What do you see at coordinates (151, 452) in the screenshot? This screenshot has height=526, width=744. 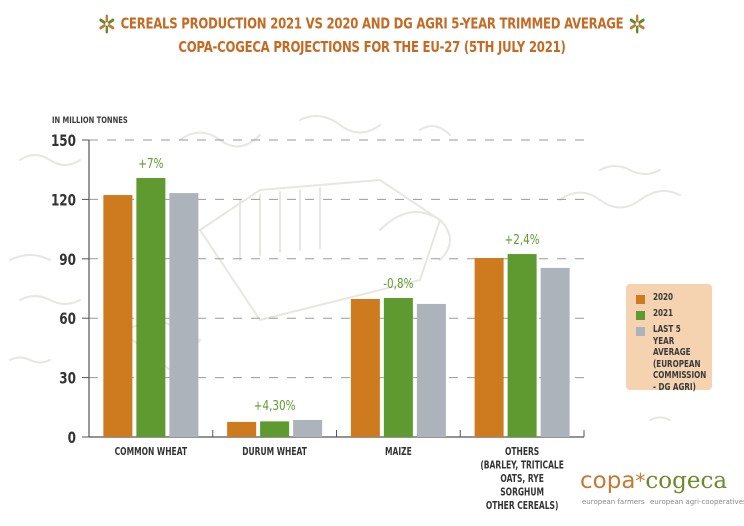 I see `x-tick-label: COMMON WHEAT` at bounding box center [151, 452].